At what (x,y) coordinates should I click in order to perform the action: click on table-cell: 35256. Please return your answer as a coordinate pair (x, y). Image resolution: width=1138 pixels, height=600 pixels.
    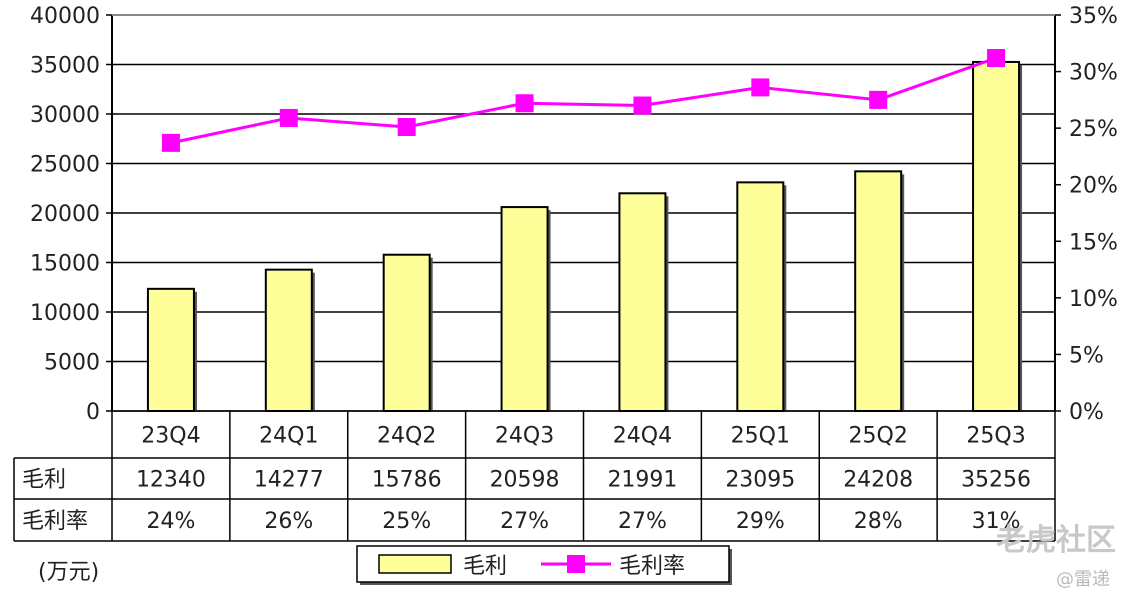
    Looking at the image, I should click on (996, 480).